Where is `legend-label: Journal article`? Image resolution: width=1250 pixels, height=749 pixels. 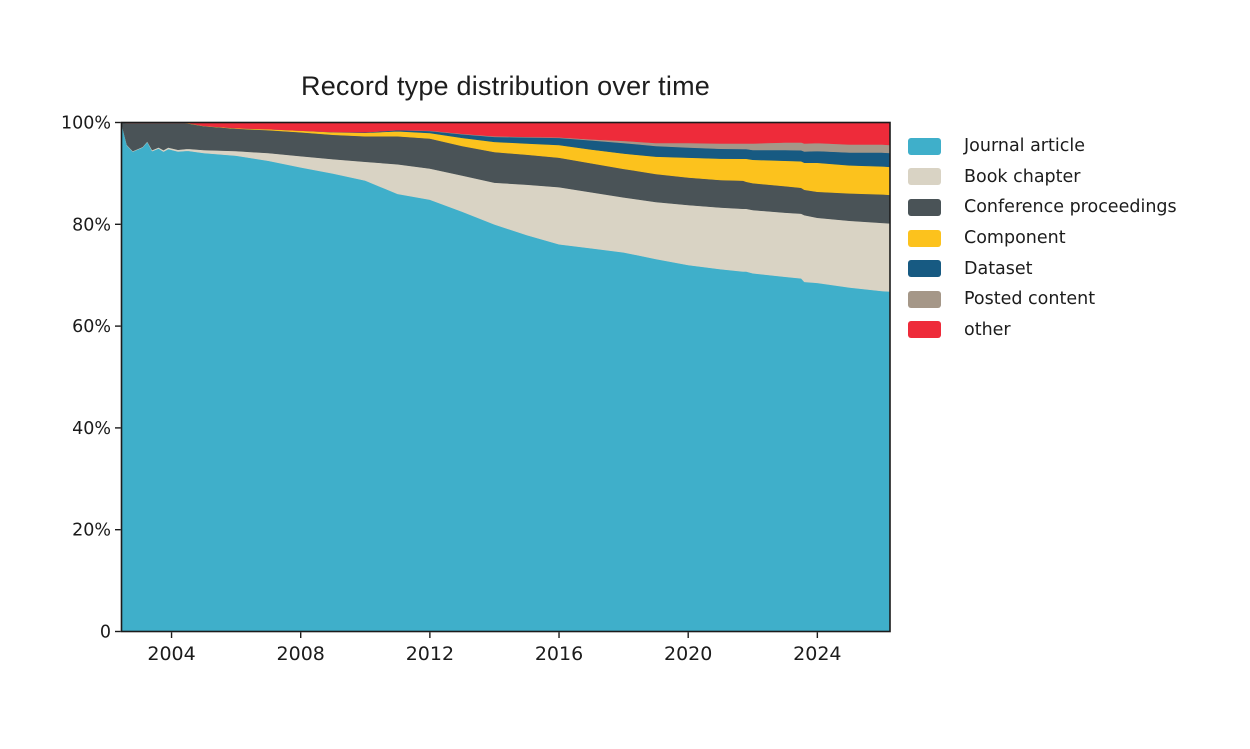 legend-label: Journal article is located at coordinates (1024, 146).